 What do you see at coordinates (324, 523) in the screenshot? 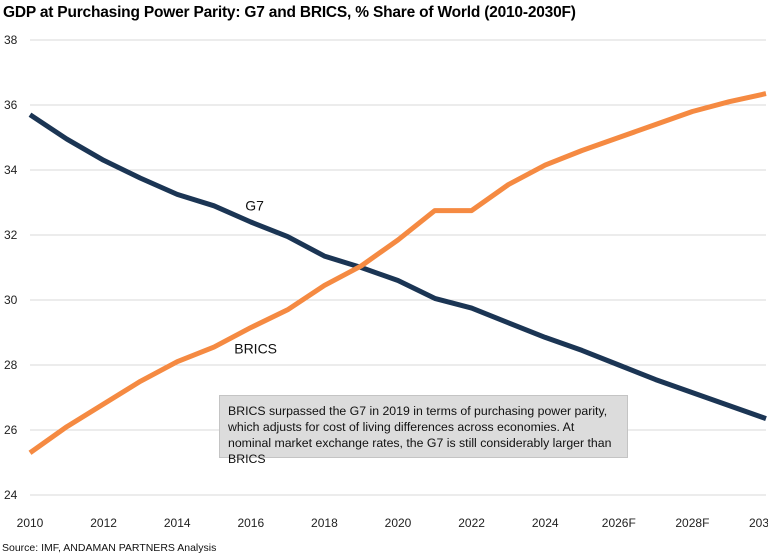
I see `x-tick-label: 2018` at bounding box center [324, 523].